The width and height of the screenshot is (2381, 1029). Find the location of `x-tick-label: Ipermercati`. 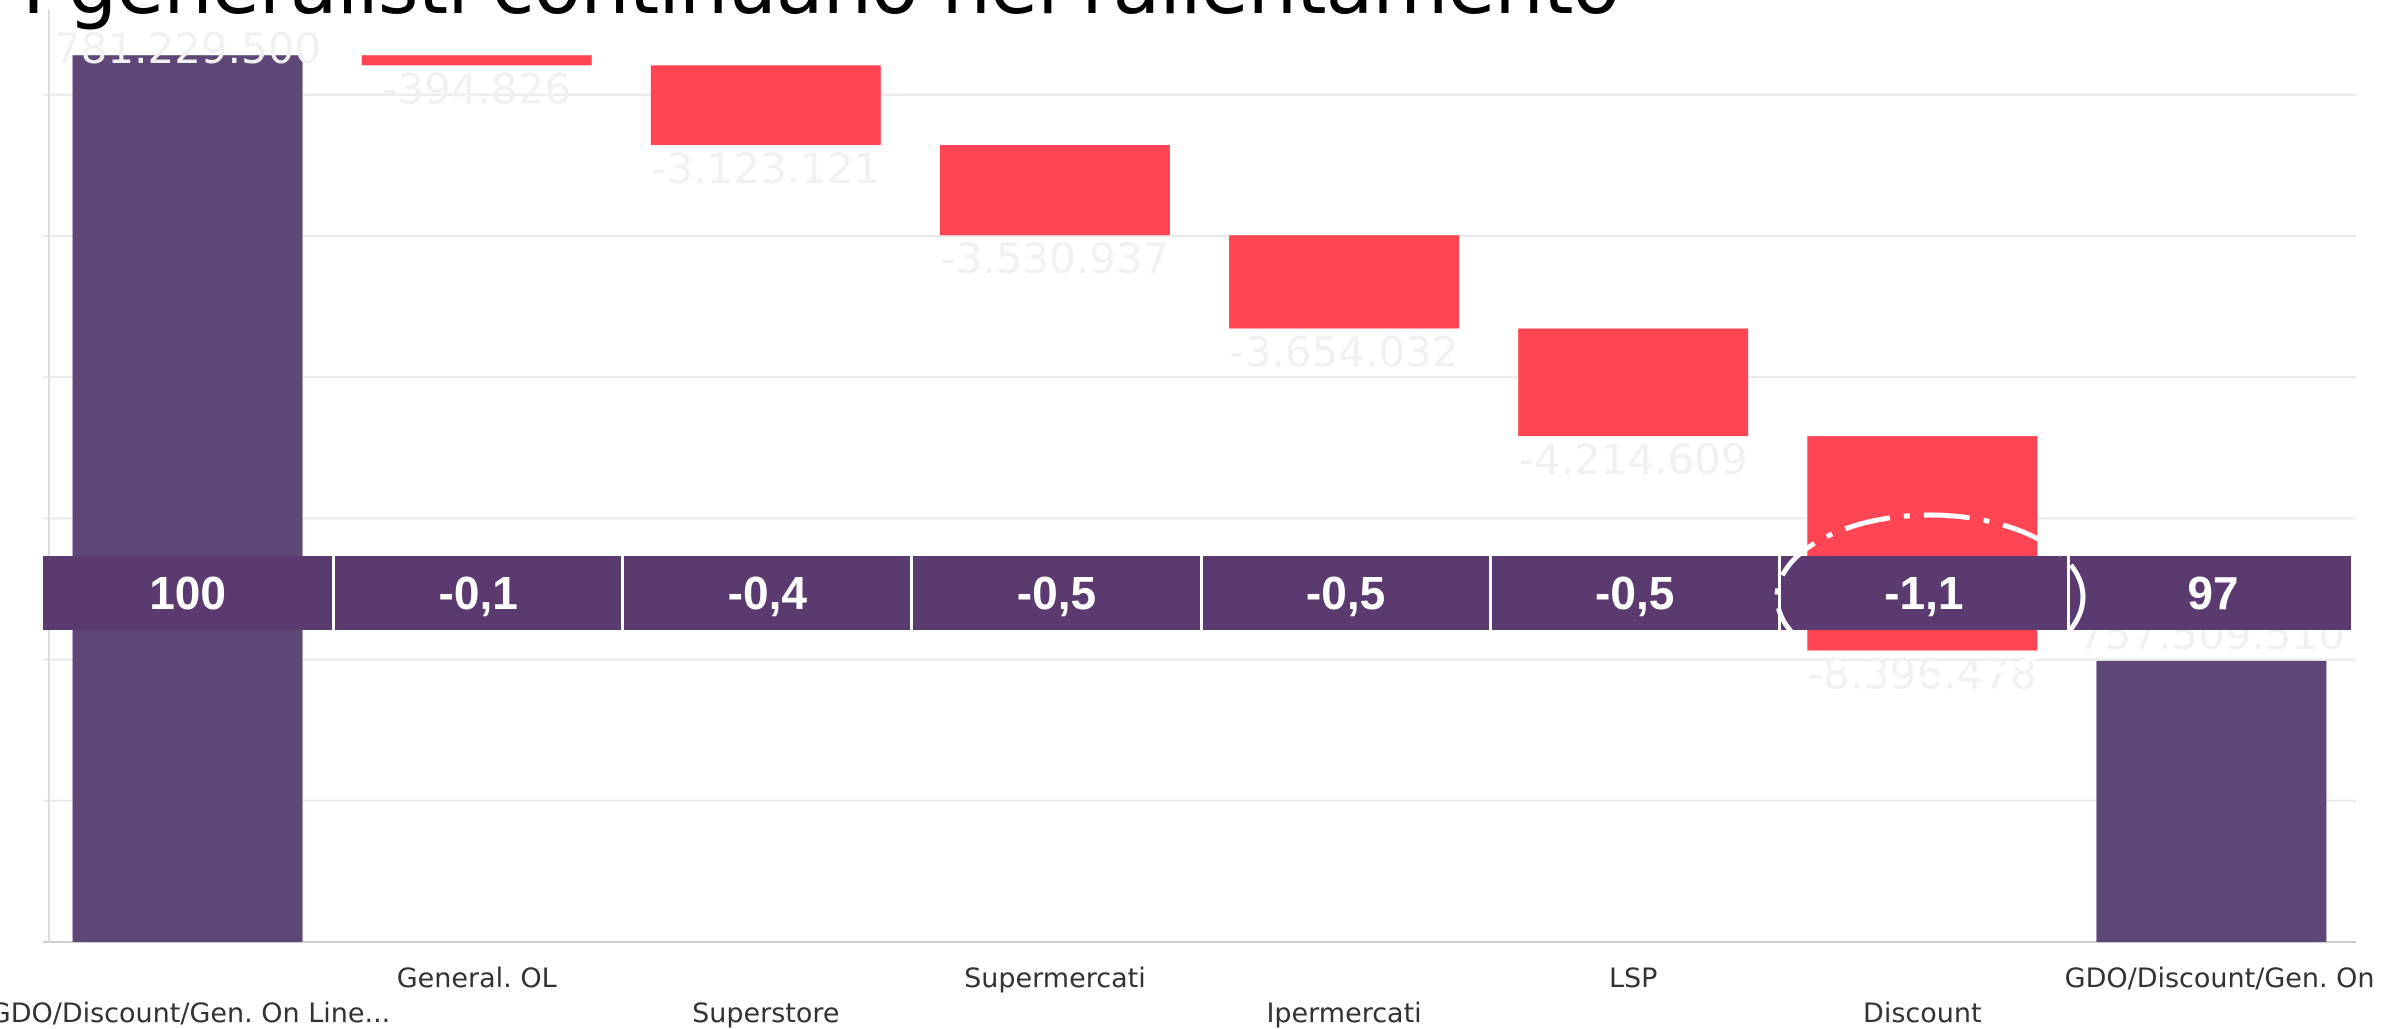

x-tick-label: Ipermercati is located at coordinates (1344, 1013).